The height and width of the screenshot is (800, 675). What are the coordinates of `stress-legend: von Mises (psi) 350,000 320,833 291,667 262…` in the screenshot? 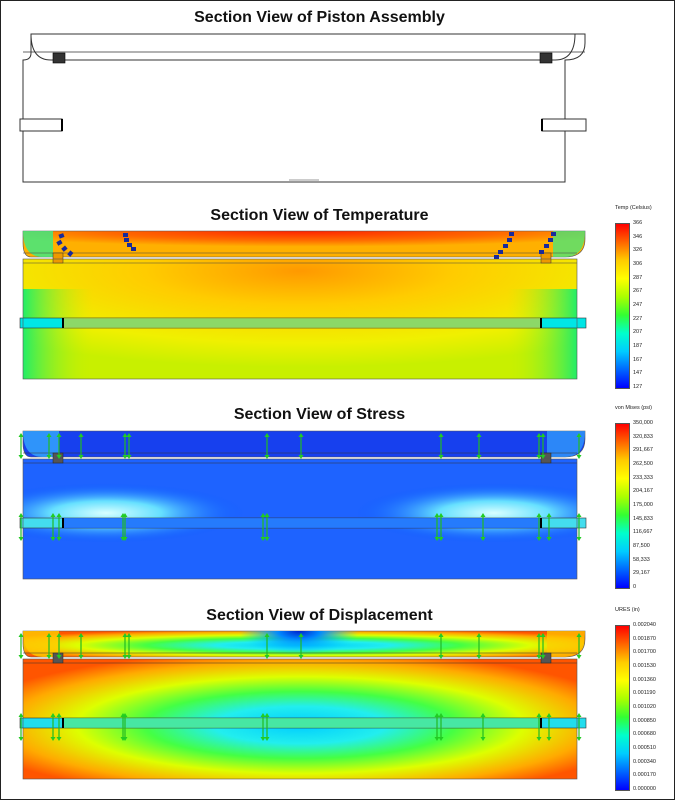 It's located at (645, 500).